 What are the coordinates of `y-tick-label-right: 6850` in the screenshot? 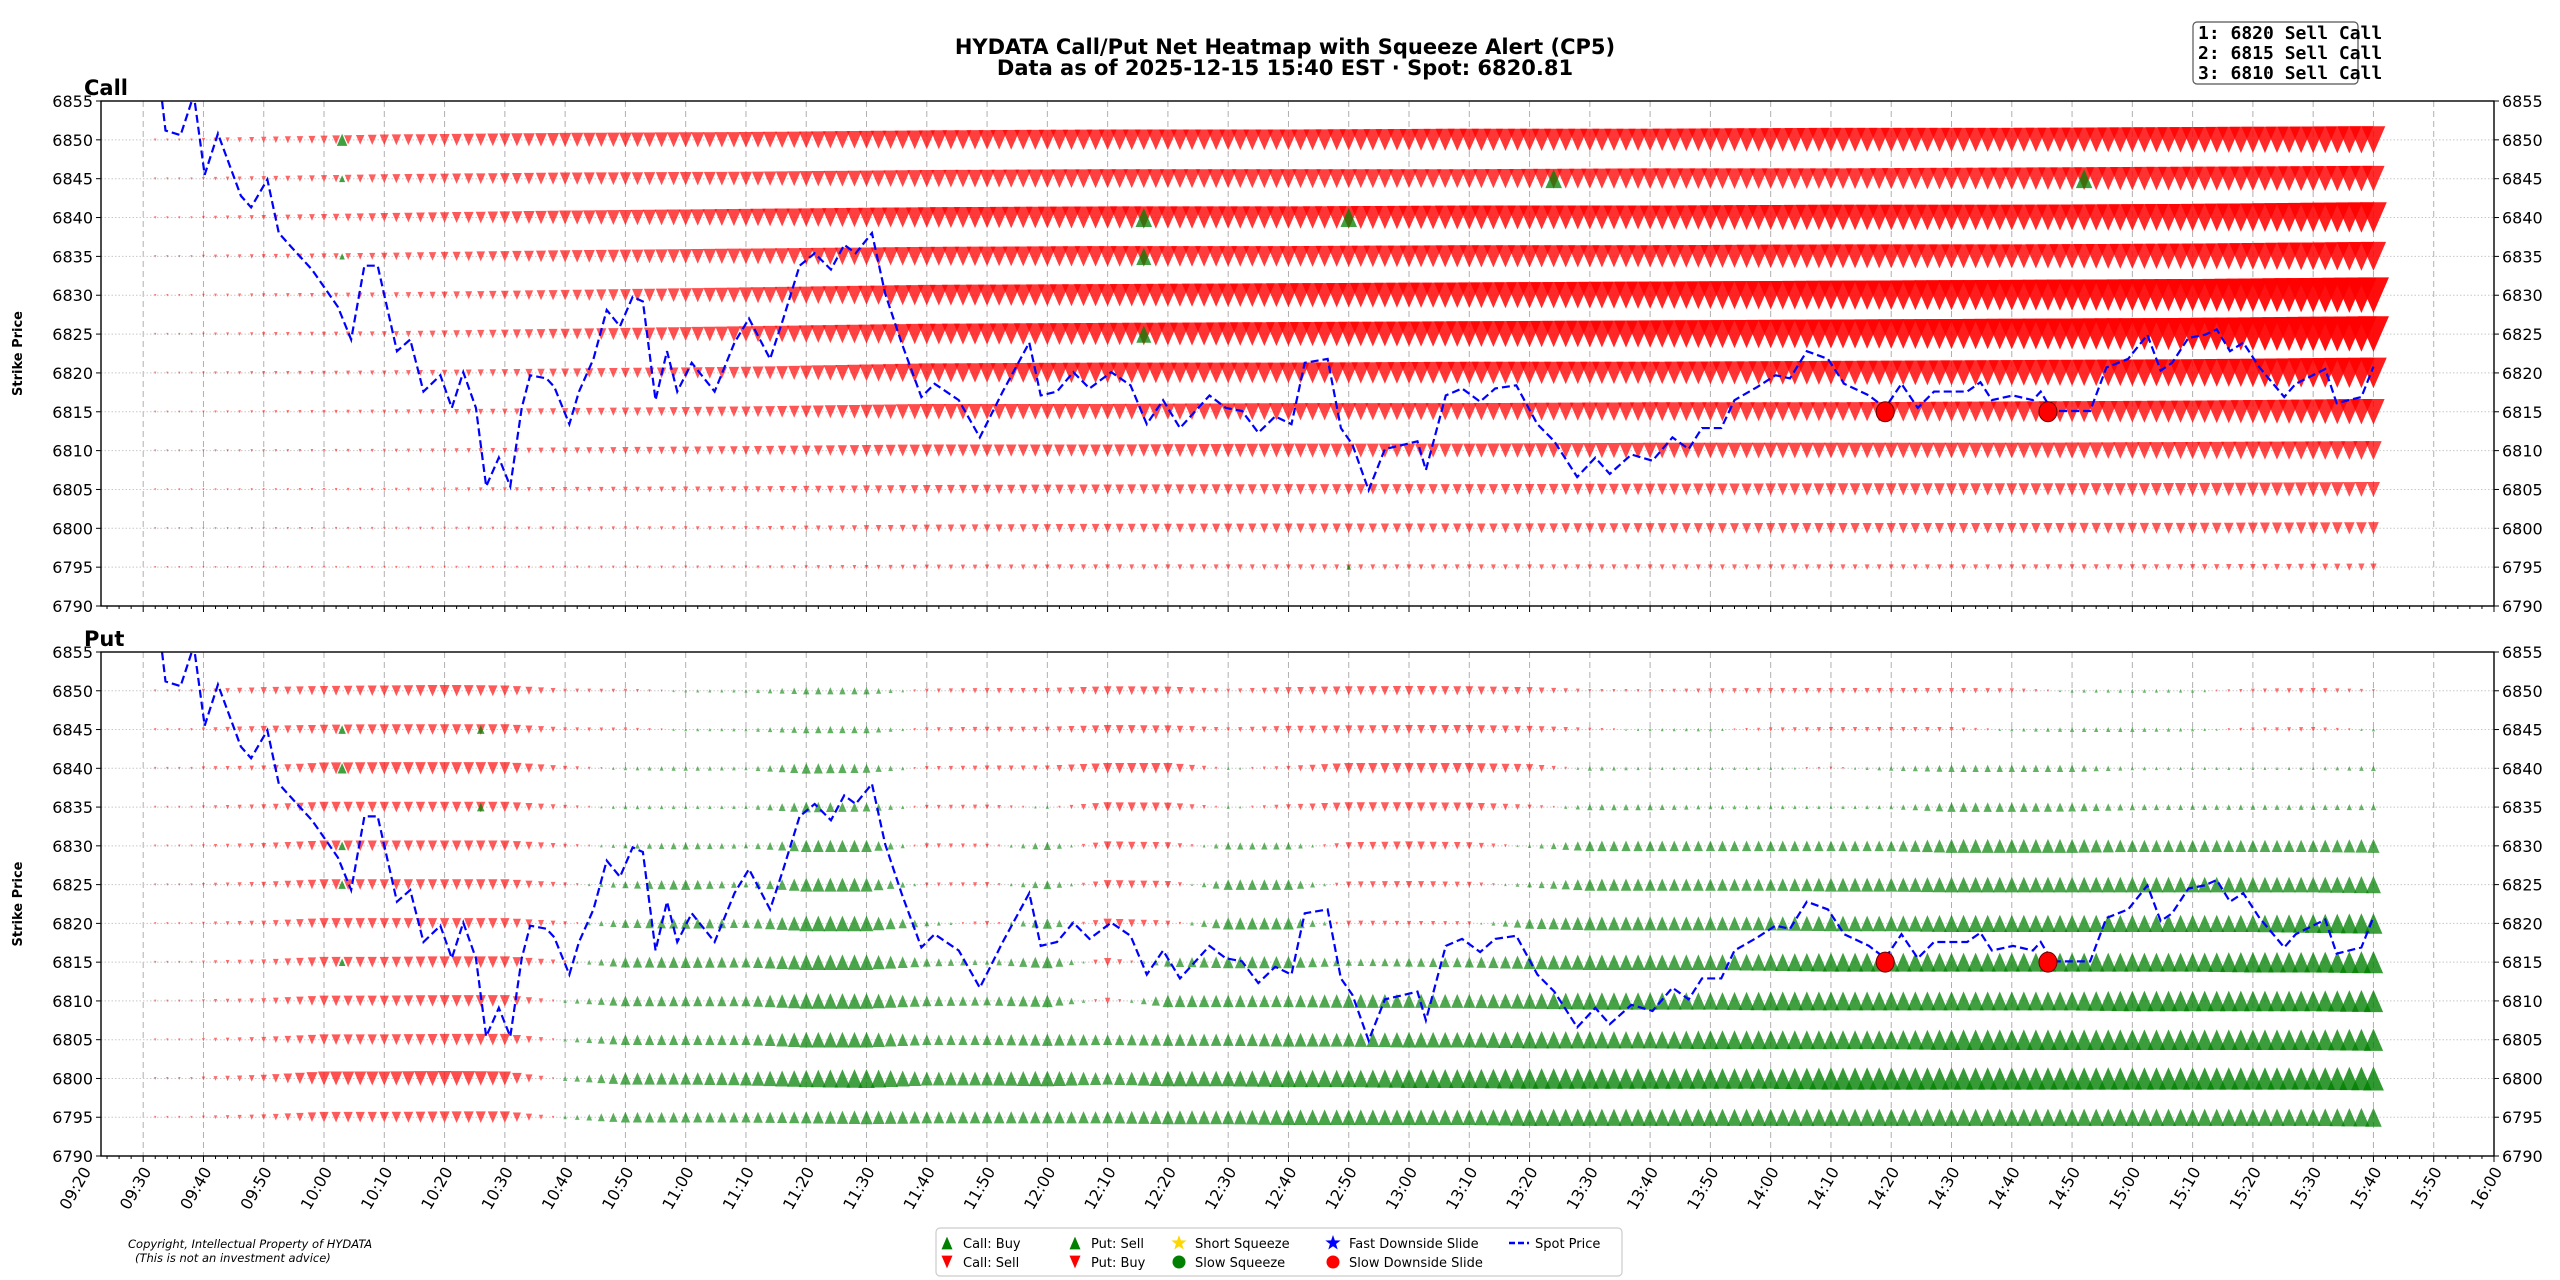 It's located at (2522, 691).